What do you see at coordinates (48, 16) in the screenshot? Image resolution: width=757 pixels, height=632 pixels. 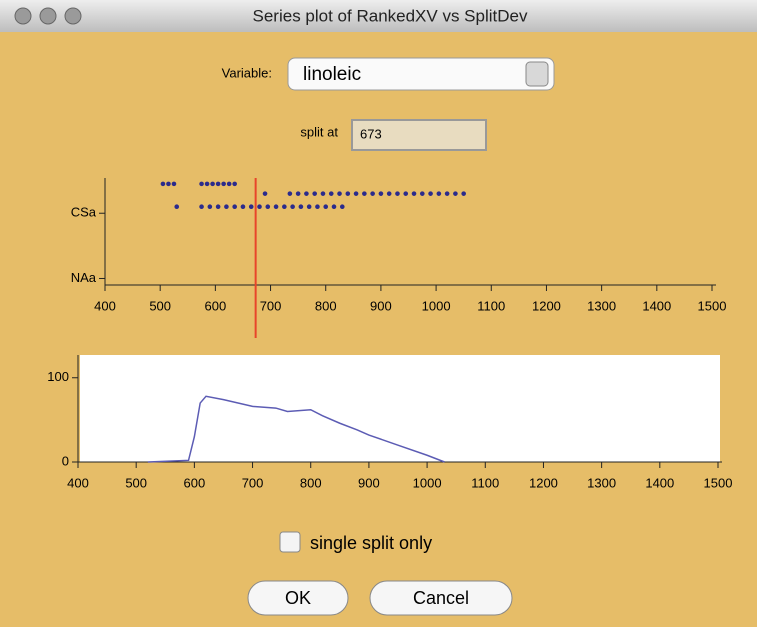 I see `minimize-button` at bounding box center [48, 16].